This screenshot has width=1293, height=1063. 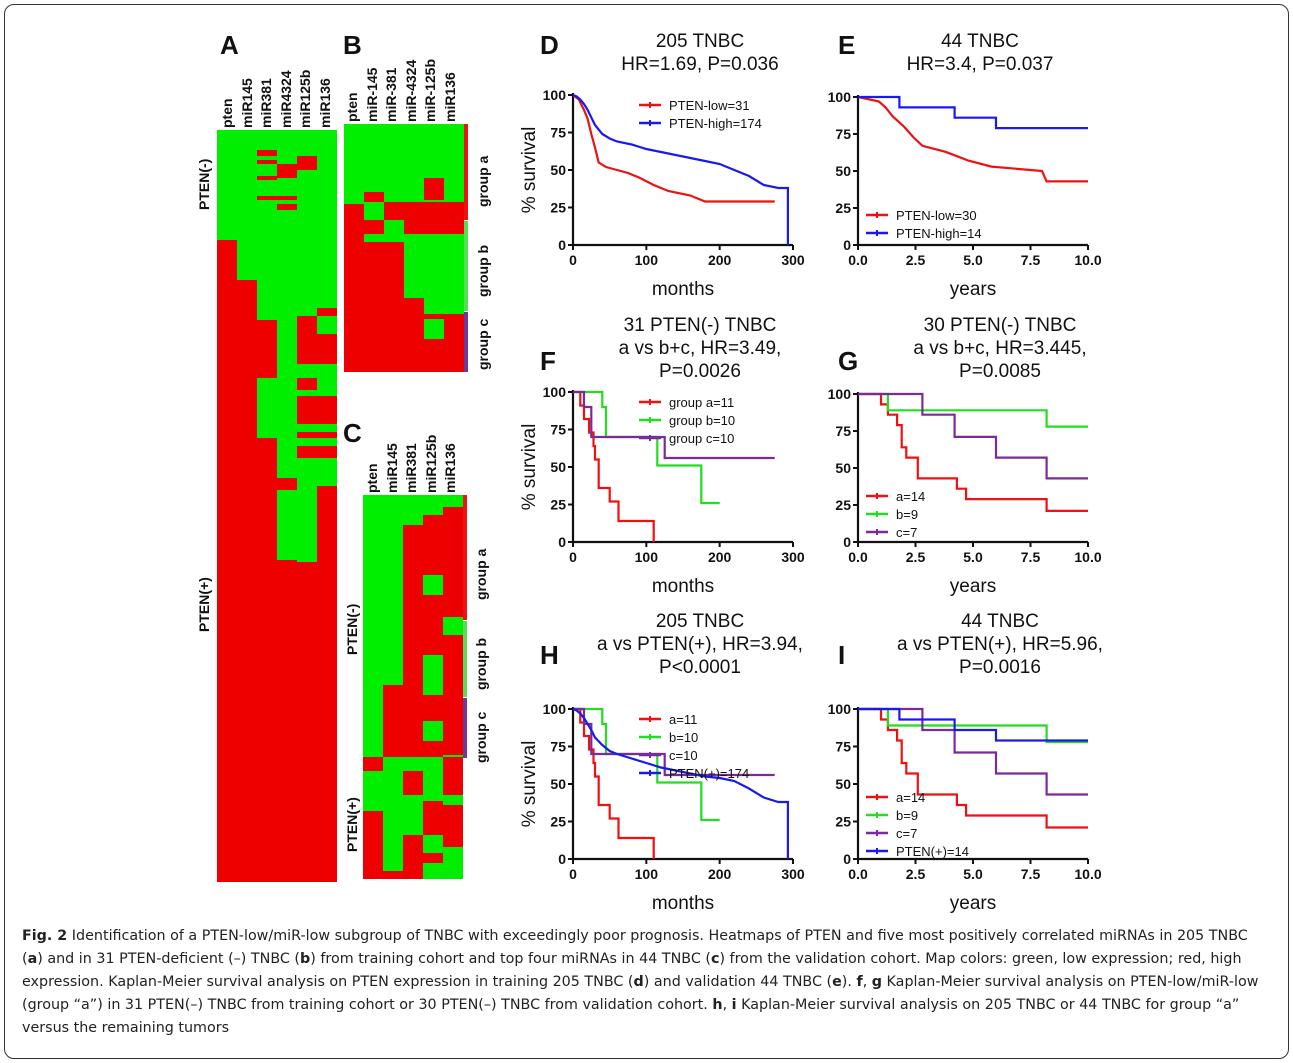 I want to click on x-tick-label: 7.5, so click(x=1031, y=260).